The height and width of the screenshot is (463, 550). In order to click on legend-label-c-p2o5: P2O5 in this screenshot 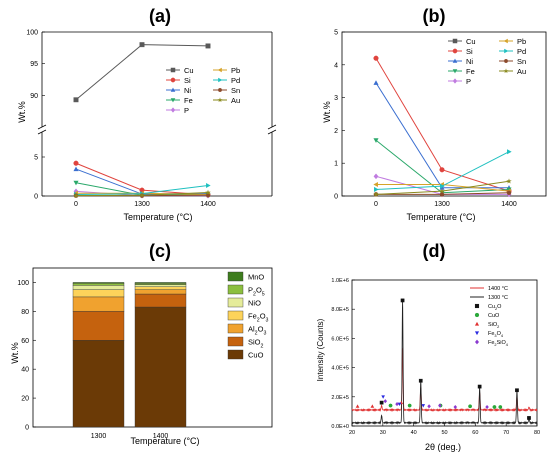, I will do `click(256, 292)`.